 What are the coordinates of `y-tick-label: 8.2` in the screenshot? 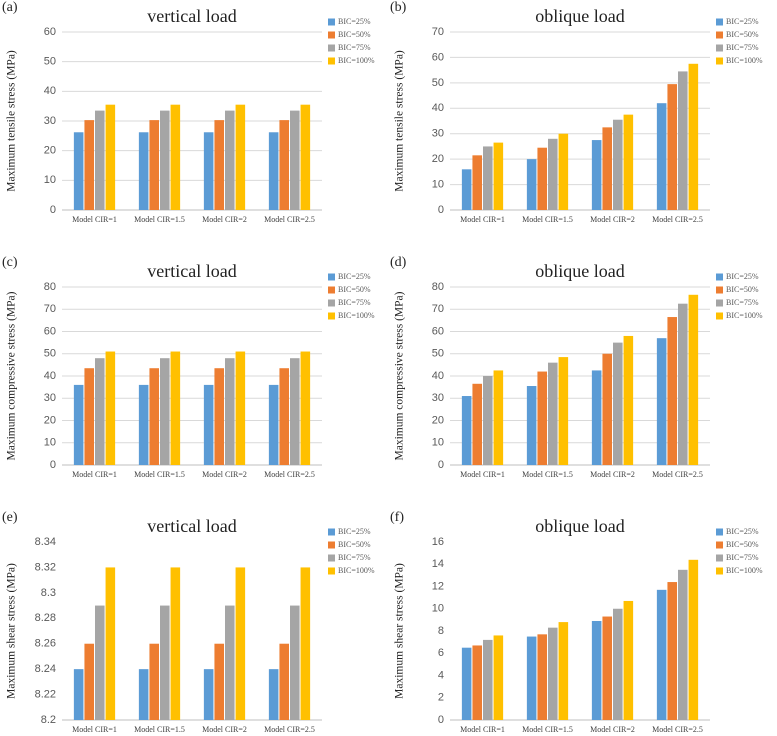 It's located at (48, 720).